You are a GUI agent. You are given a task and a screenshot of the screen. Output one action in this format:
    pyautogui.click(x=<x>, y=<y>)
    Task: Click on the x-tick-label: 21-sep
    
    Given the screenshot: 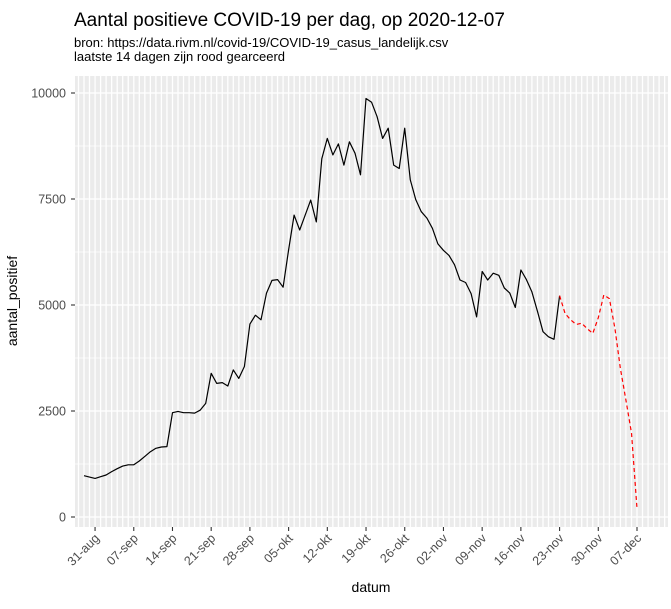 What is the action you would take?
    pyautogui.click(x=199, y=549)
    